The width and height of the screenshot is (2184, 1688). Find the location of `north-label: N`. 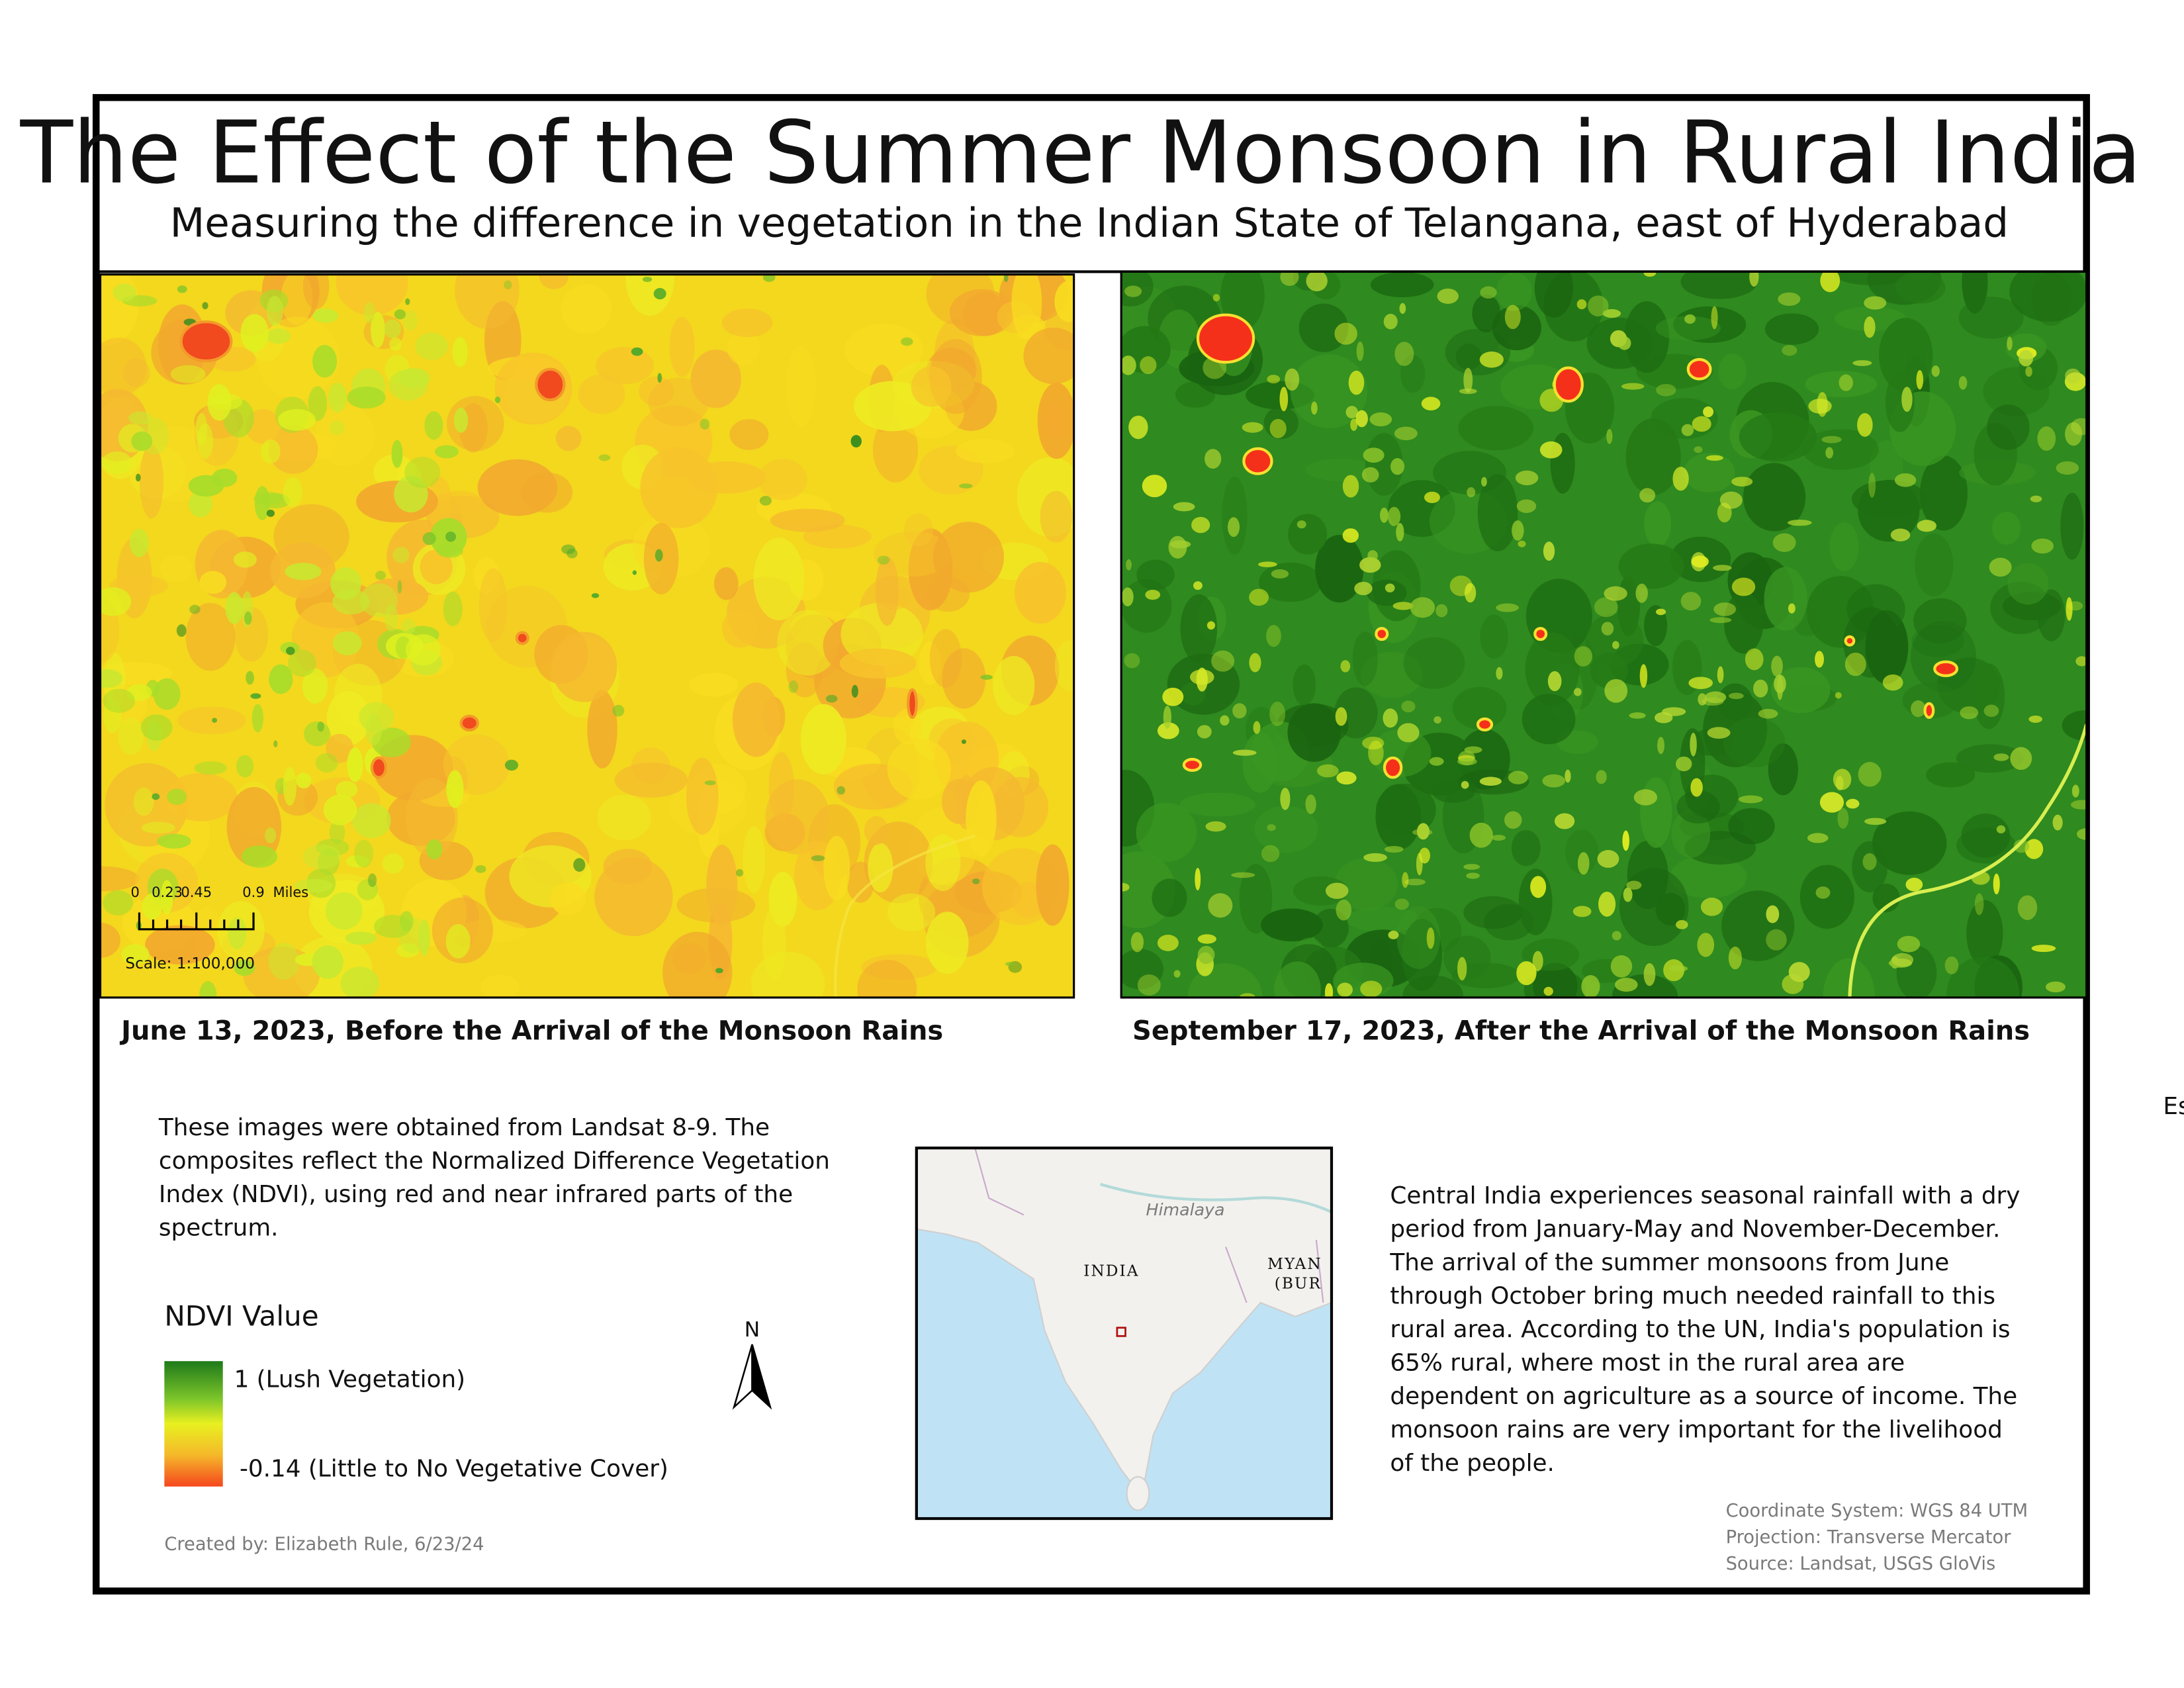

north-label: N is located at coordinates (752, 1330).